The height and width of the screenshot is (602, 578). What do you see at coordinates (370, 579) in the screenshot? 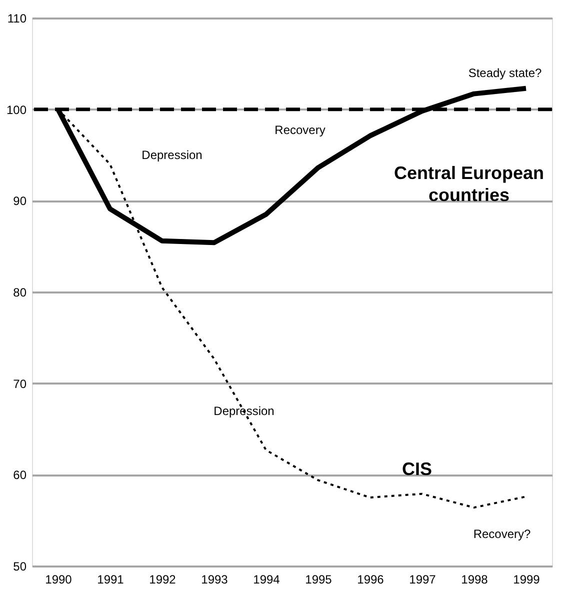
I see `x-tick-label: 1996` at bounding box center [370, 579].